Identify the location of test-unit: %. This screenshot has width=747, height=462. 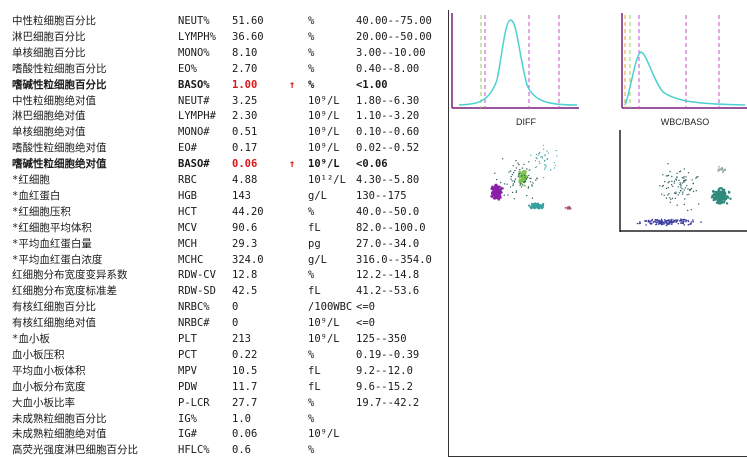
(311, 68).